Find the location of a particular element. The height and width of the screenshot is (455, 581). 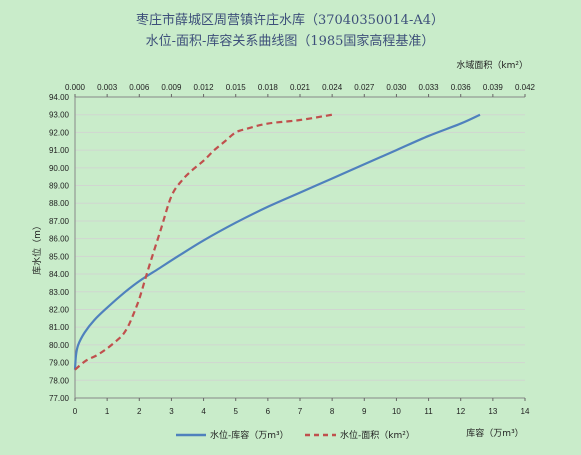

x-bottom-tick-label: 7 is located at coordinates (300, 411).